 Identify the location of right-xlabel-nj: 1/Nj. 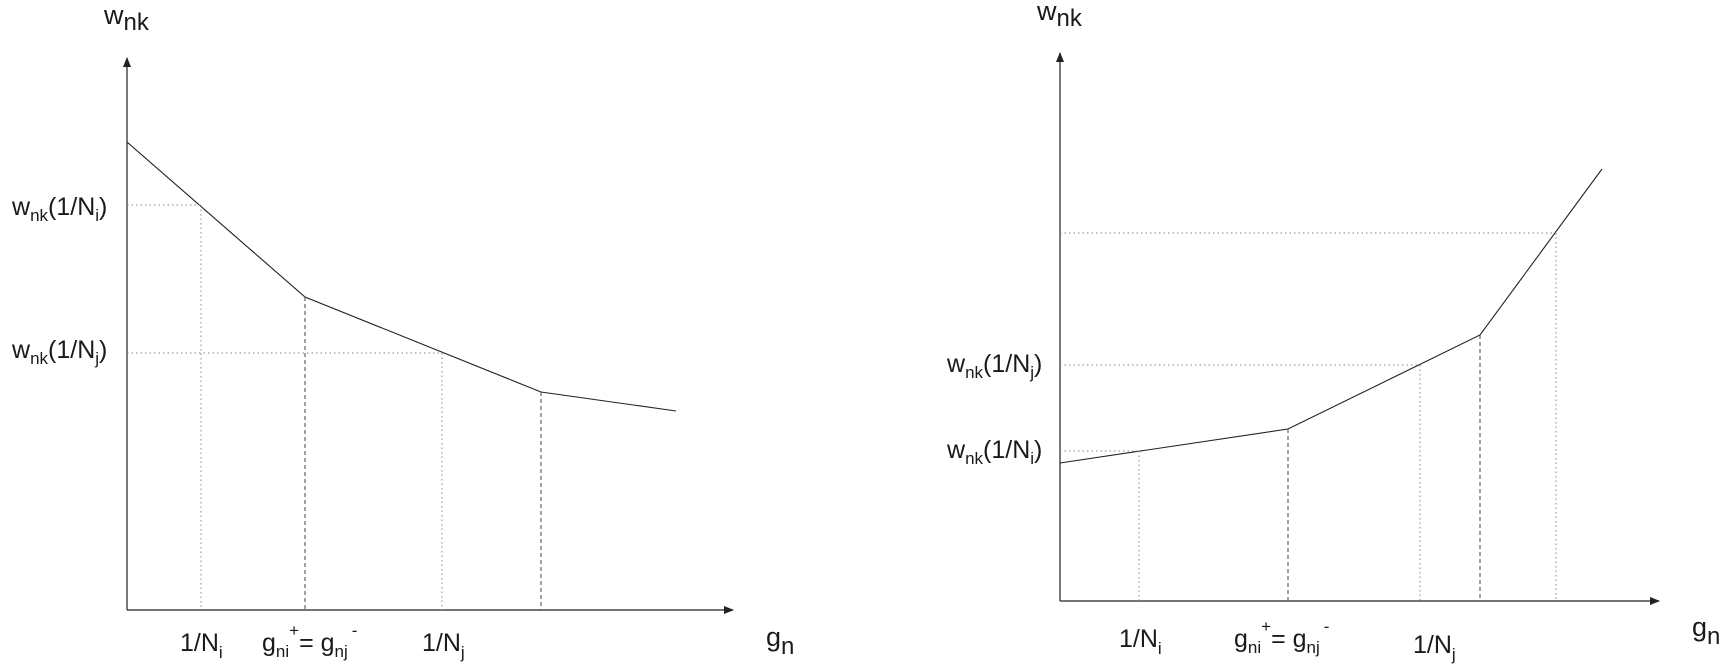
(1434, 647).